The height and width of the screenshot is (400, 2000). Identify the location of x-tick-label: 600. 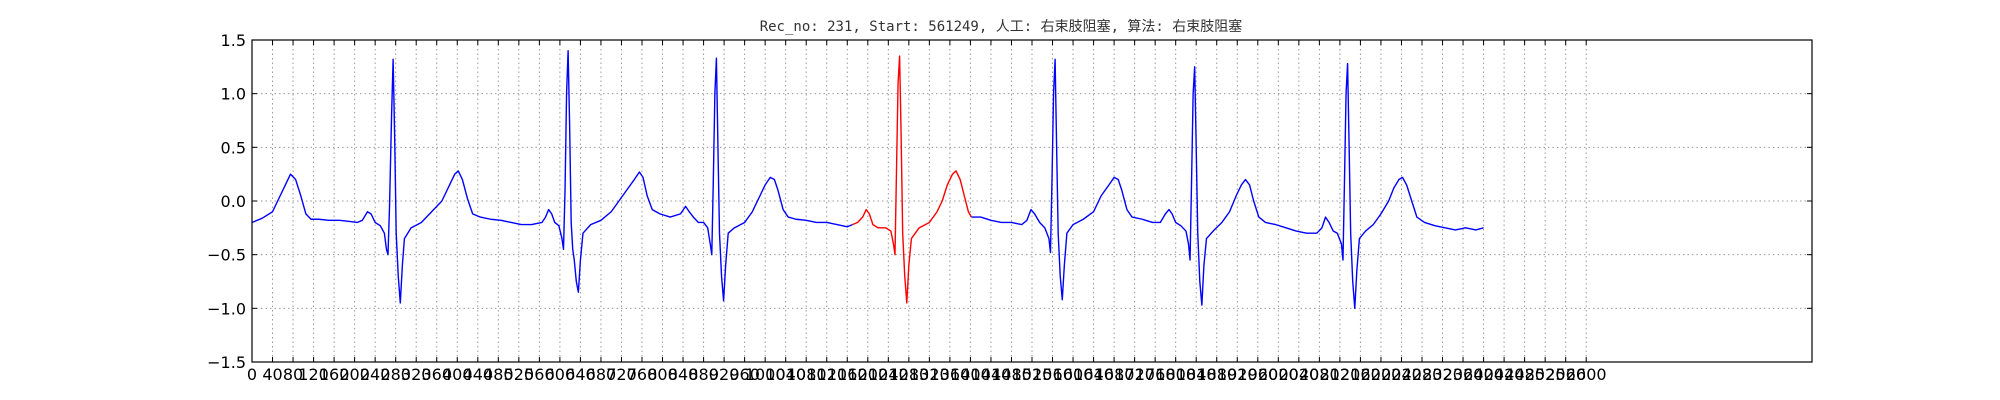
(560, 374).